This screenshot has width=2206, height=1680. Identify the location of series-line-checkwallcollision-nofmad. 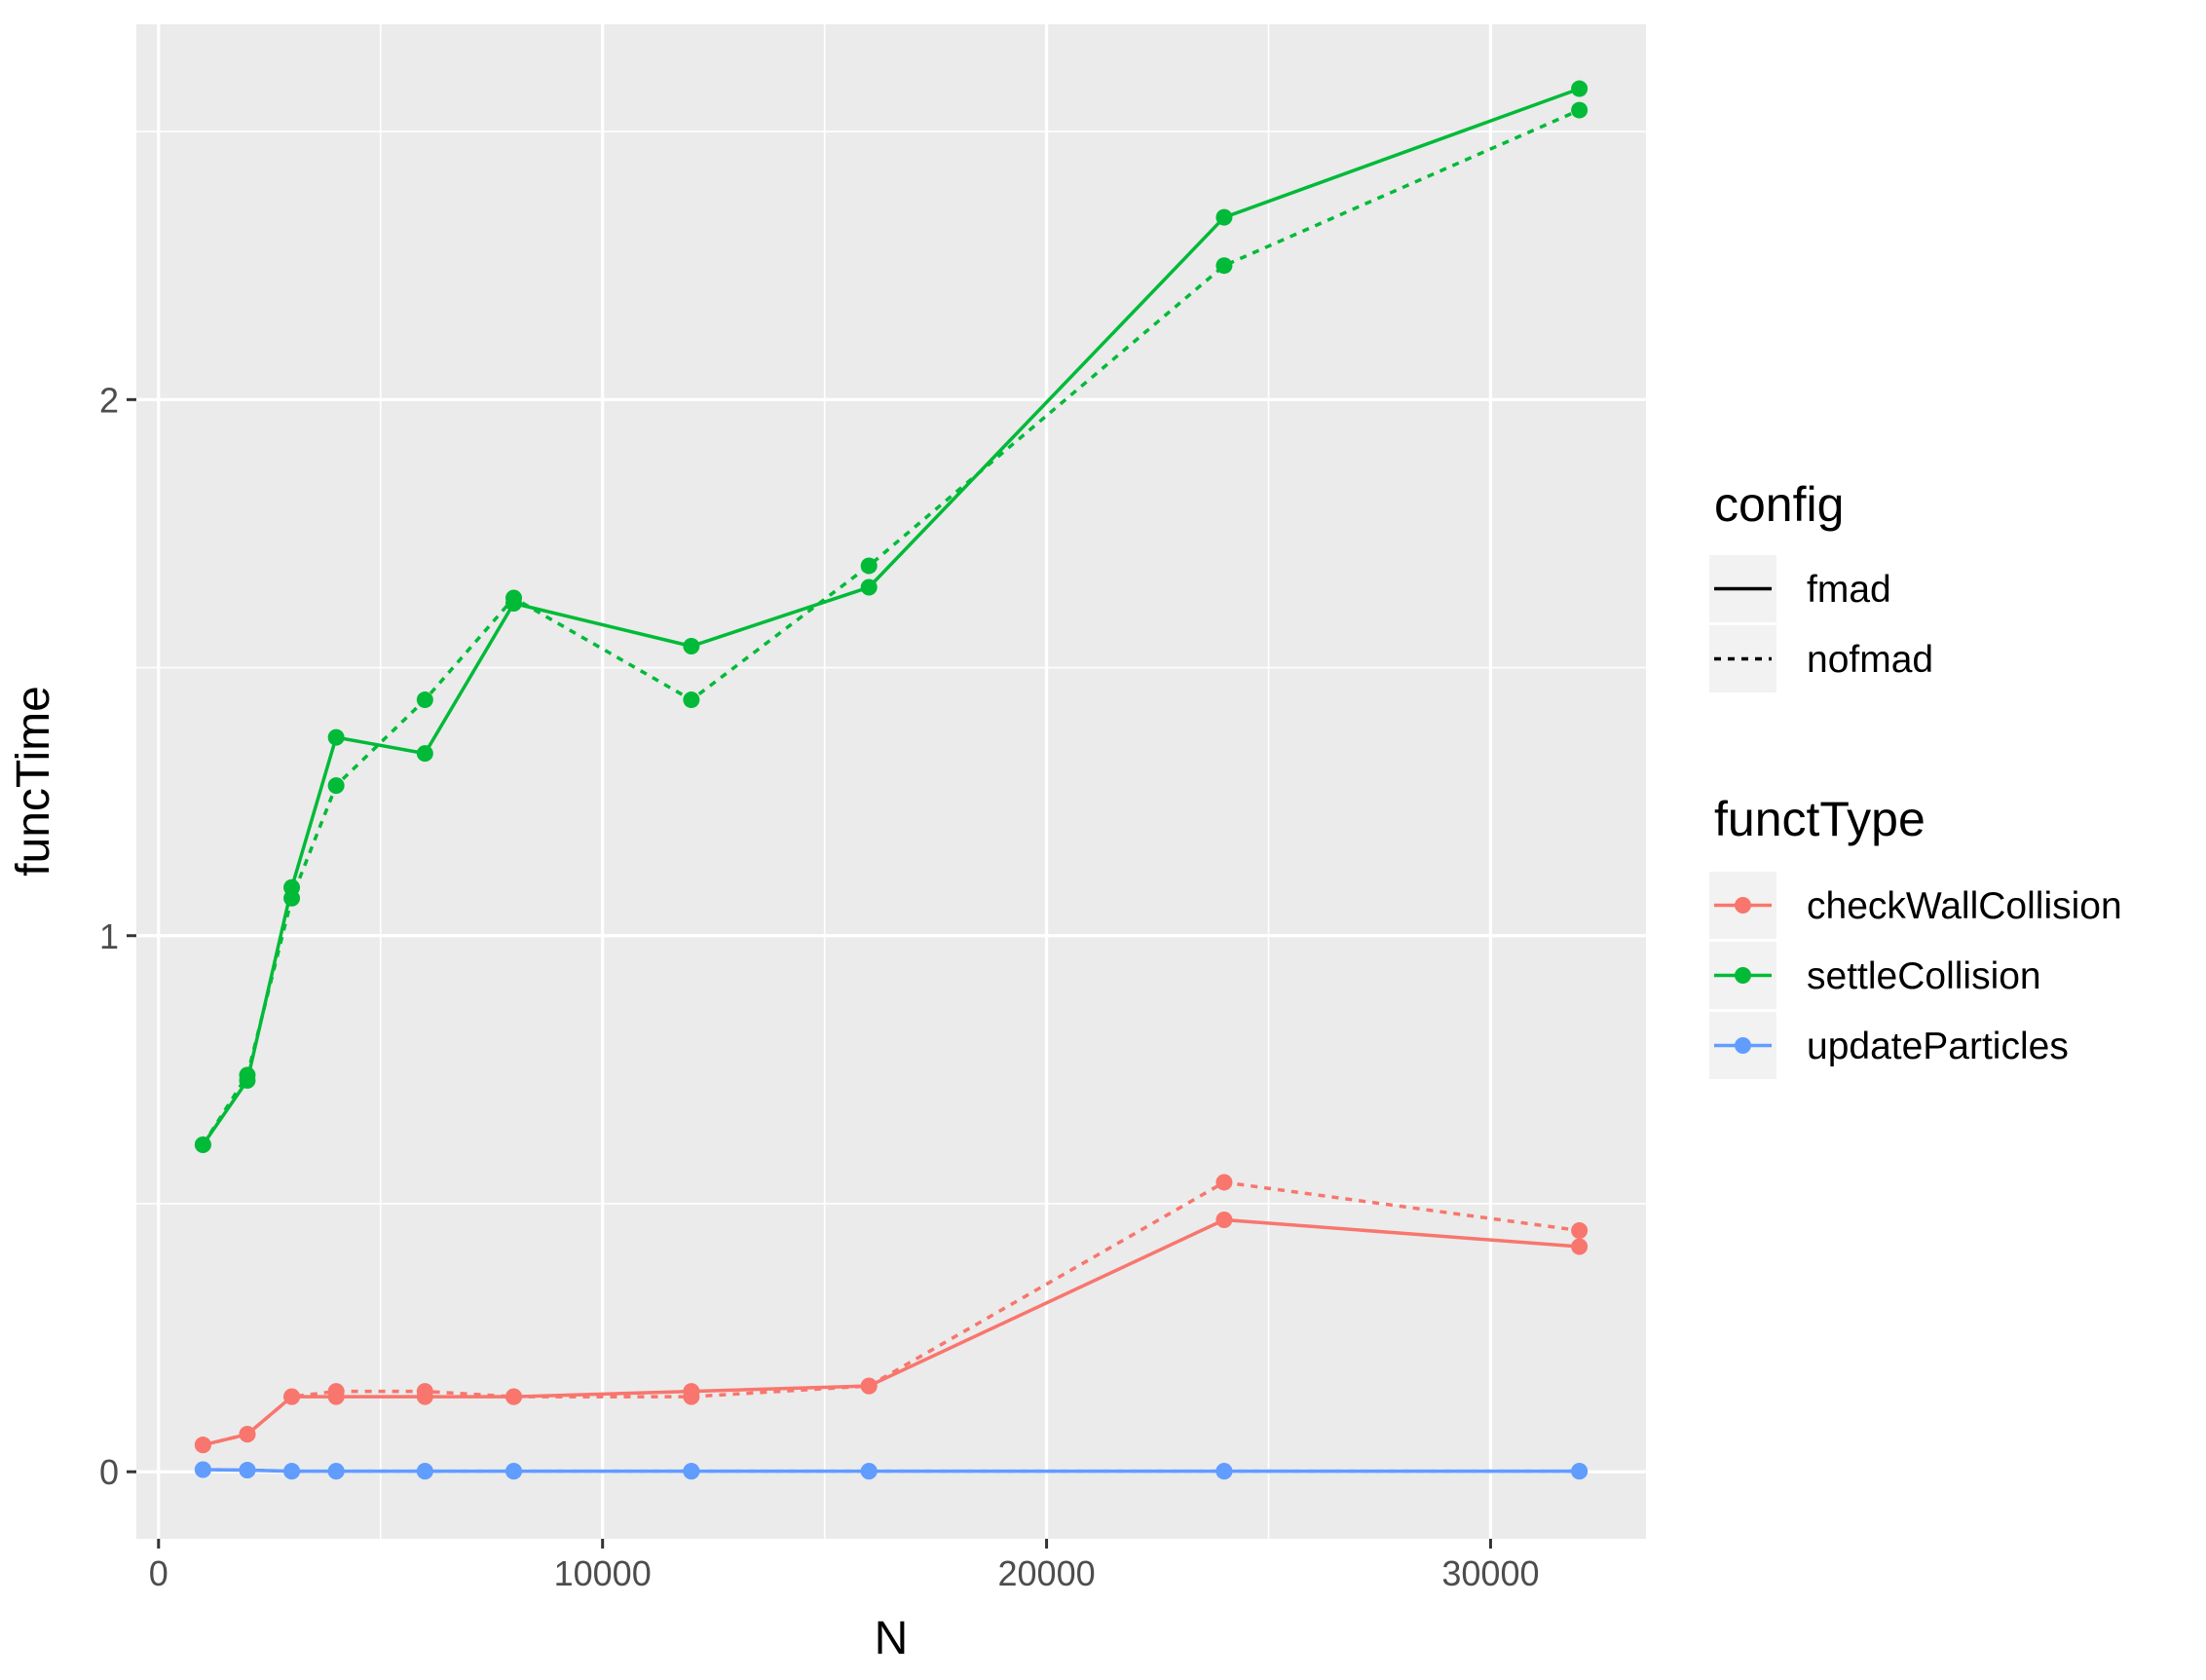
(891, 1313).